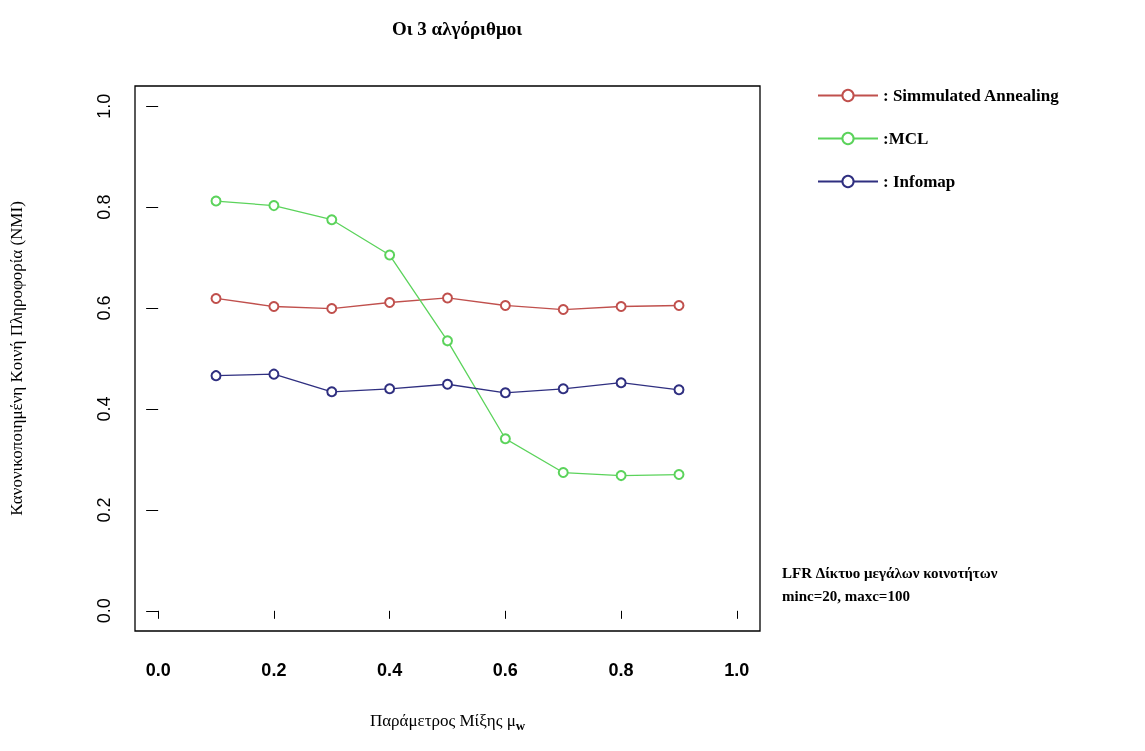 The image size is (1145, 751). I want to click on text: LFR Δίκτυο μεγάλων κοινοτήτων, so click(890, 572).